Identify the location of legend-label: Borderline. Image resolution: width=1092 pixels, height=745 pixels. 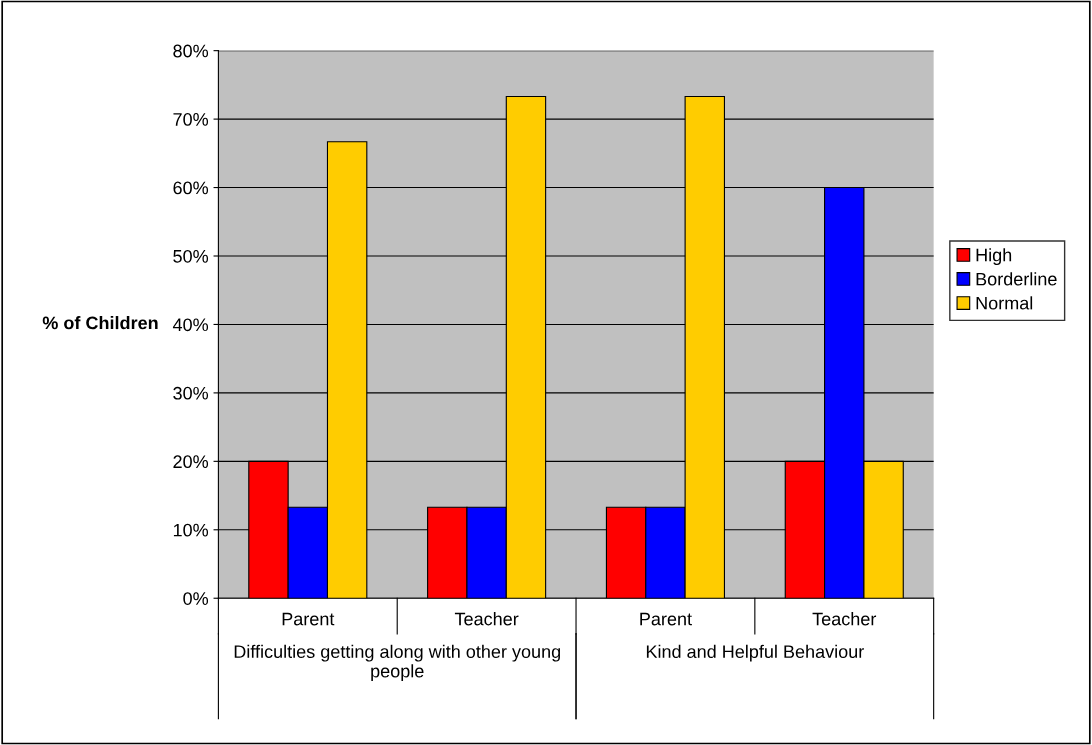
(1016, 279).